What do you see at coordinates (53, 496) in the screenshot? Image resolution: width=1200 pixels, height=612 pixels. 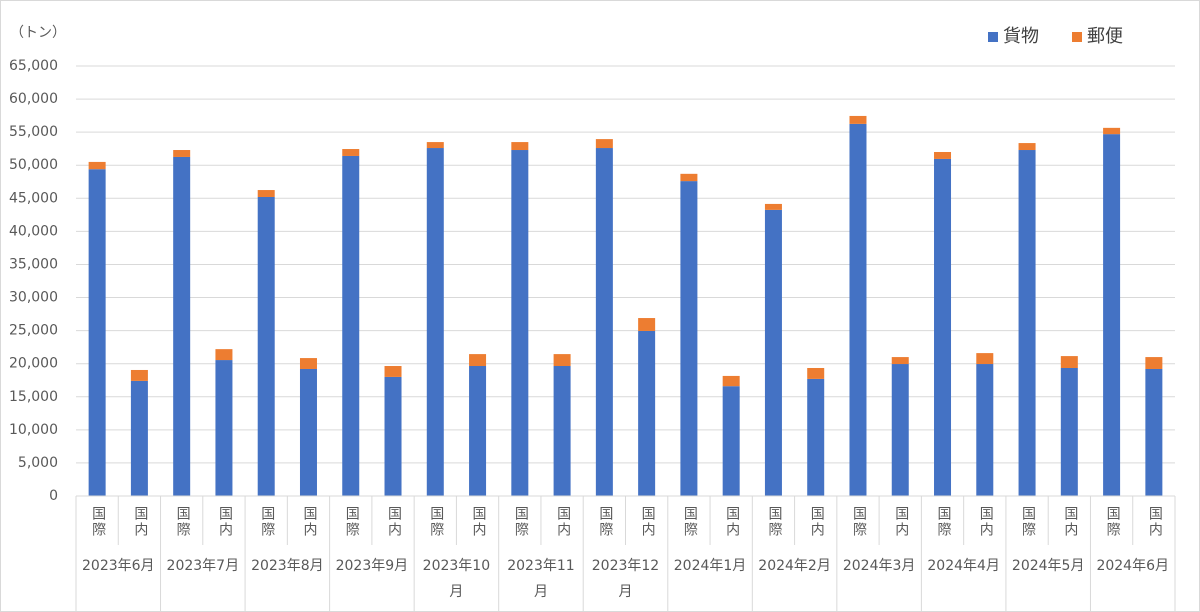 I see `y-tick-label: 0` at bounding box center [53, 496].